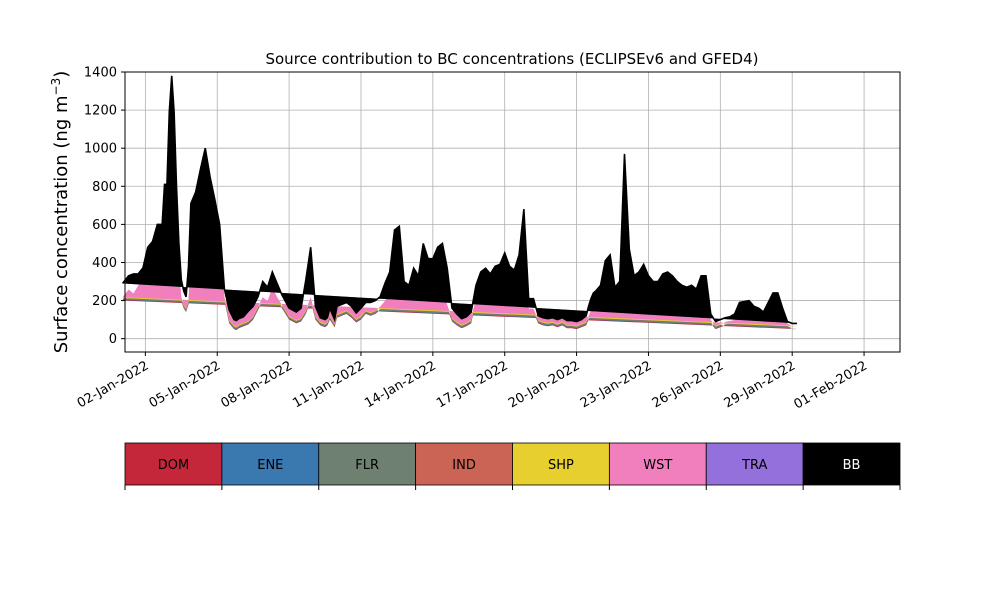 This screenshot has height=600, width=1000. I want to click on legend-swatch-ind, so click(464, 464).